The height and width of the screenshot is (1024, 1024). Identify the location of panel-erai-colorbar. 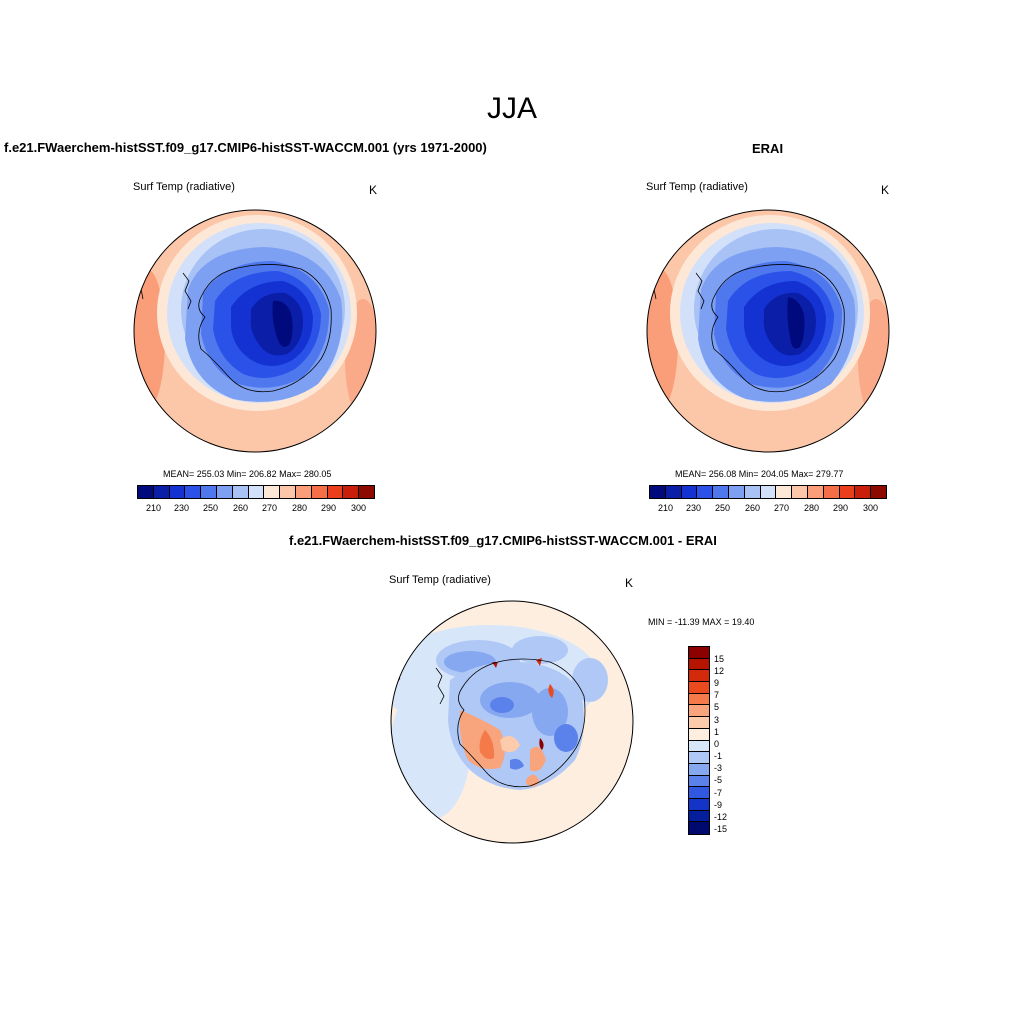
(768, 492).